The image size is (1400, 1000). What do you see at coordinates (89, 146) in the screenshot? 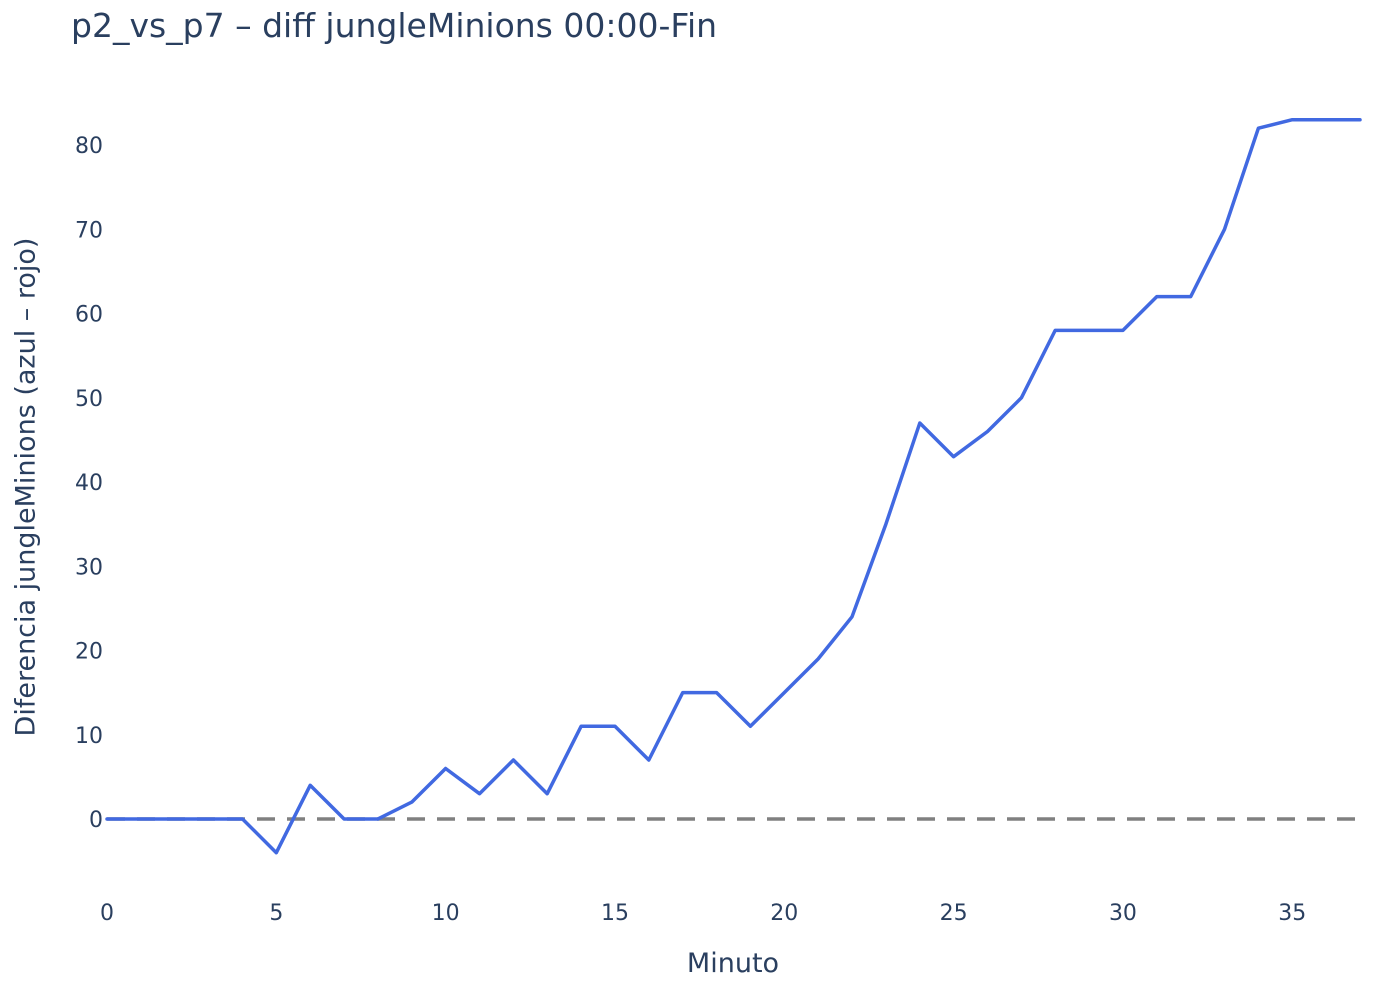
I see `y-tick-label: 80` at bounding box center [89, 146].